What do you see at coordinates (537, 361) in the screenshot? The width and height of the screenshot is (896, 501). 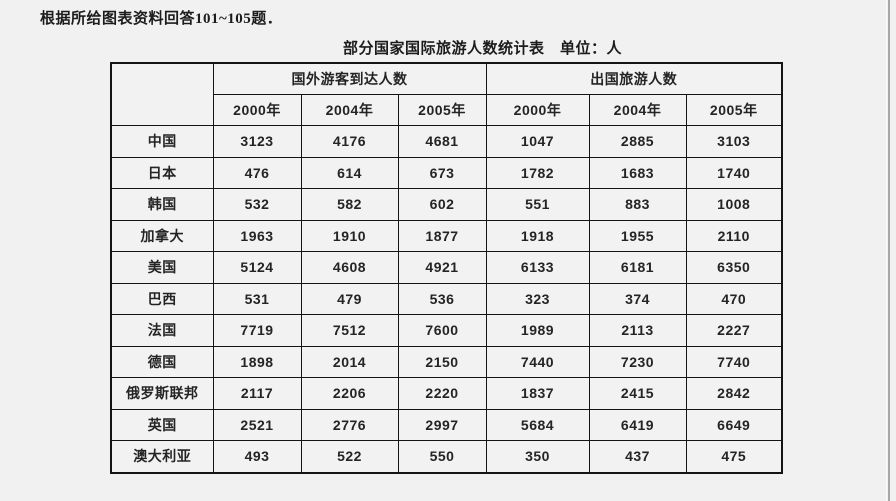 I see `value-cell: 7440` at bounding box center [537, 361].